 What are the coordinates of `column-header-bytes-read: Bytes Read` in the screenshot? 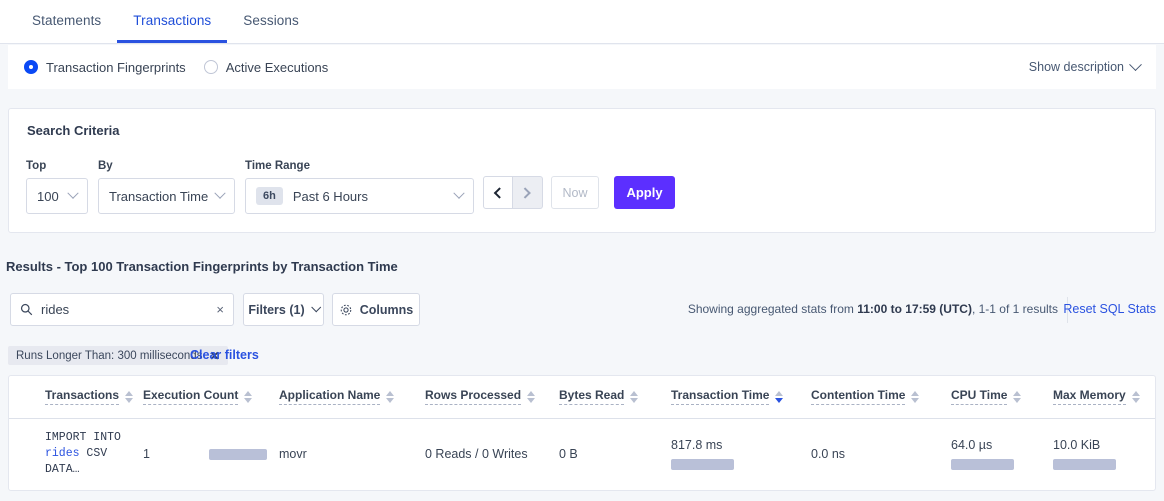 It's located at (615, 397).